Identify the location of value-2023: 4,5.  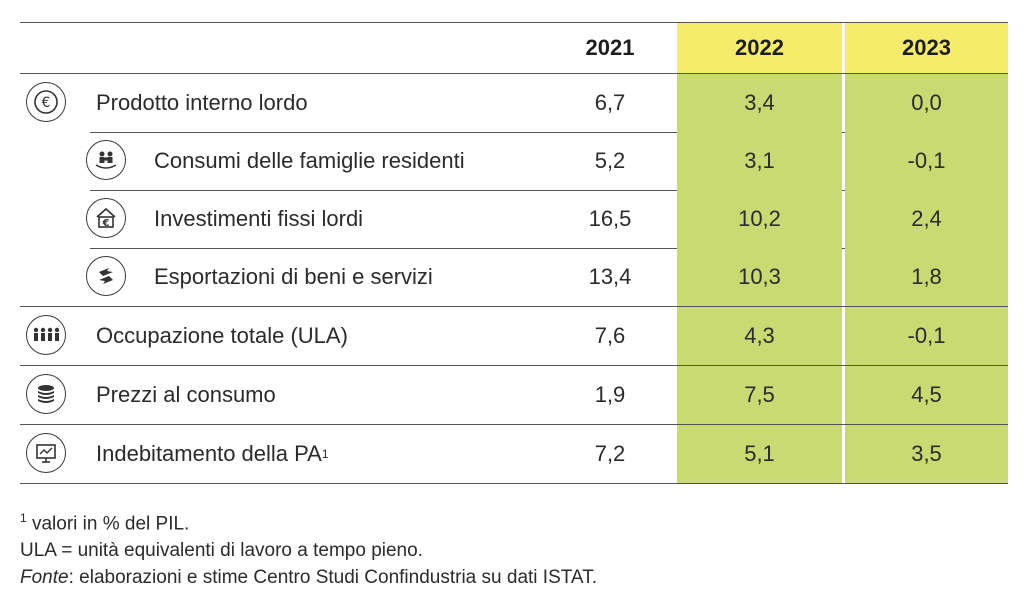
(926, 395).